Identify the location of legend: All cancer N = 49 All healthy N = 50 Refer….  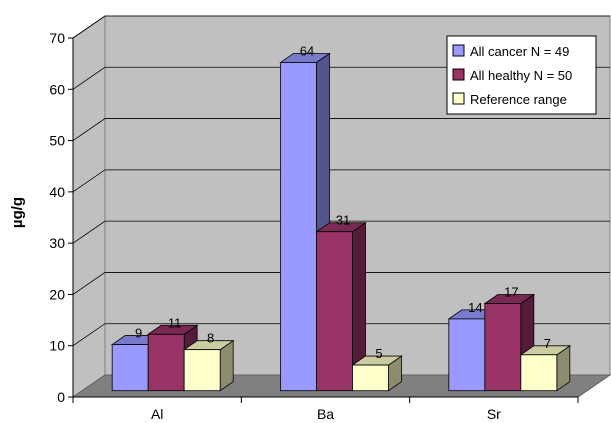
(521, 75).